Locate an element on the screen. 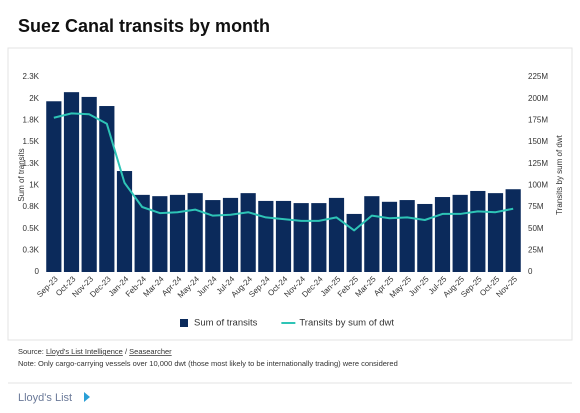 The height and width of the screenshot is (413, 580). y2-tick-label: 0 is located at coordinates (530, 271).